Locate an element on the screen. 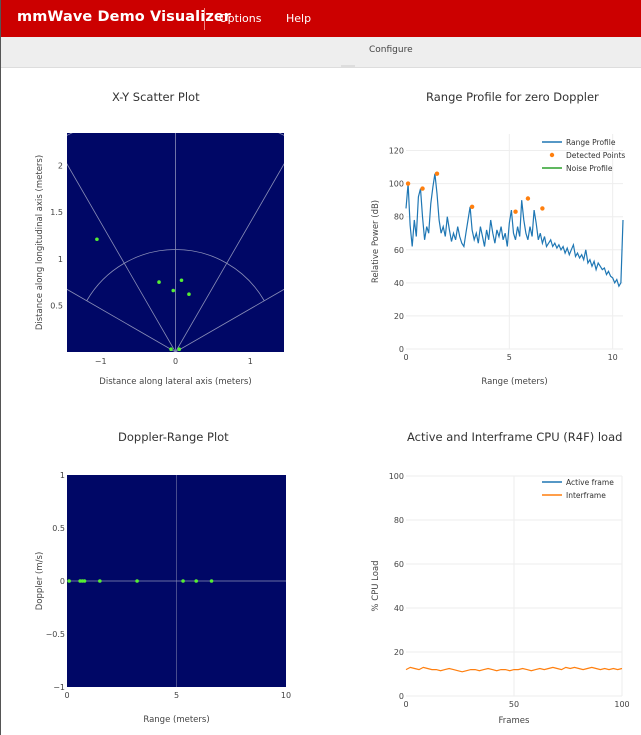  tab-configure: Configure is located at coordinates (391, 50).